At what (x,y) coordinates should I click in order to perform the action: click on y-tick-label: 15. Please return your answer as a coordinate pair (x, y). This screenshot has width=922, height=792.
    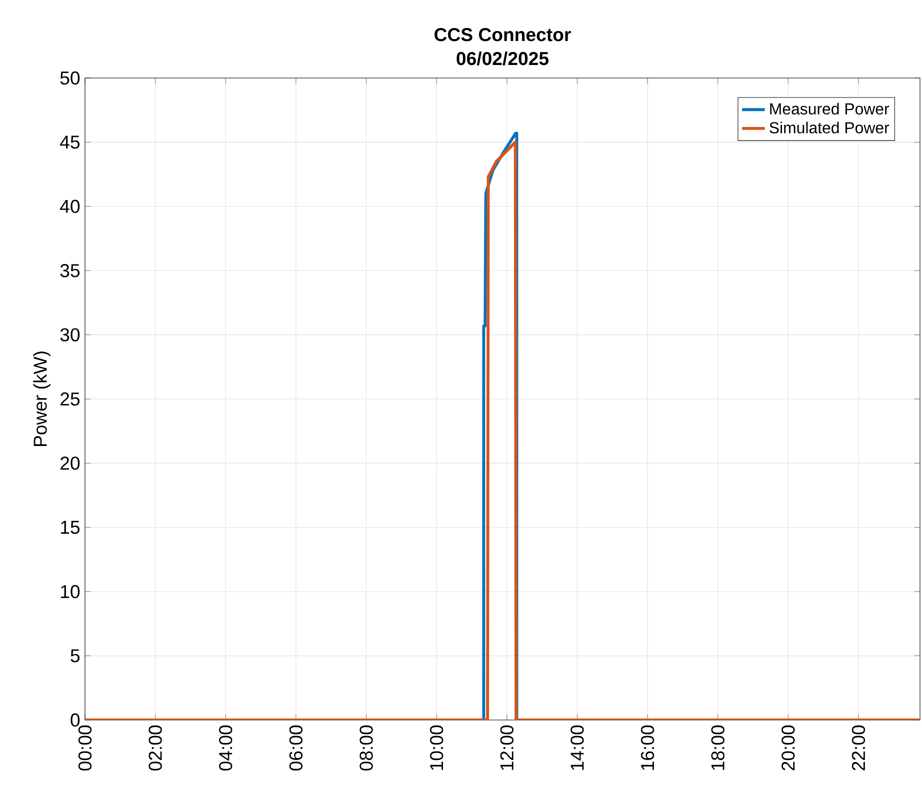
    Looking at the image, I should click on (70, 527).